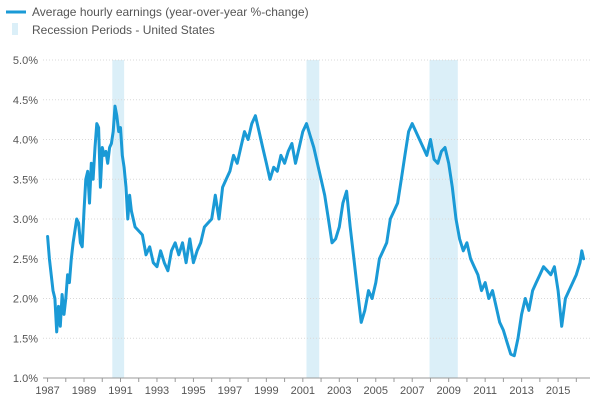 The width and height of the screenshot is (600, 400). What do you see at coordinates (448, 391) in the screenshot?
I see `x-tick-label: 2009` at bounding box center [448, 391].